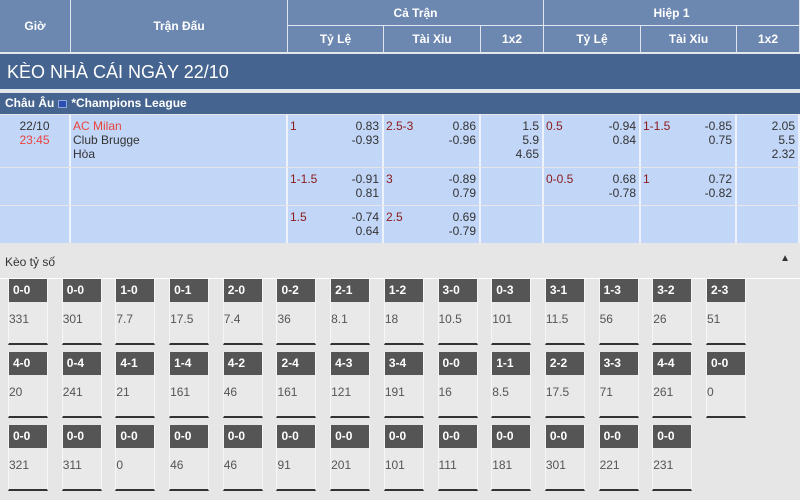 Image resolution: width=800 pixels, height=500 pixels. Describe the element at coordinates (403, 458) in the screenshot. I see `score-card: 0-0 101` at that location.